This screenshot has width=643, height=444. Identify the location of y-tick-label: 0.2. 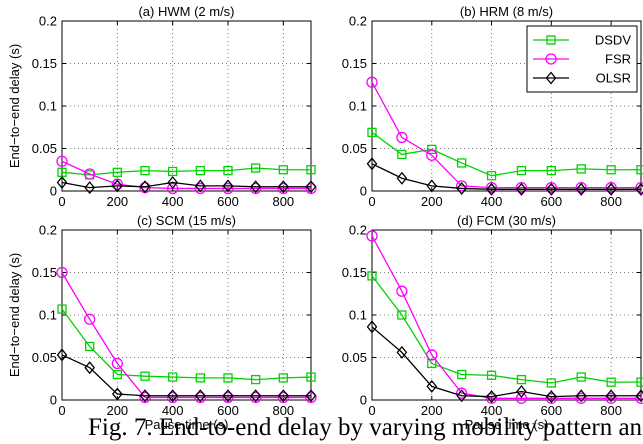
(358, 230).